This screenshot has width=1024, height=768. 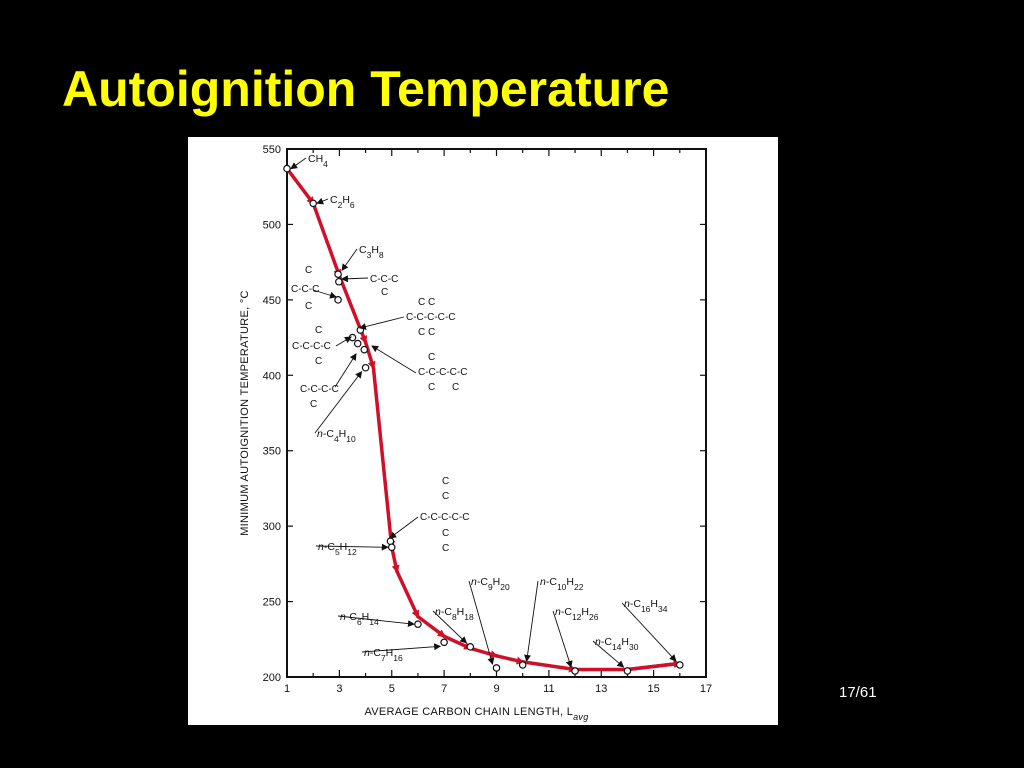 What do you see at coordinates (392, 689) in the screenshot?
I see `x-tick-label: 5` at bounding box center [392, 689].